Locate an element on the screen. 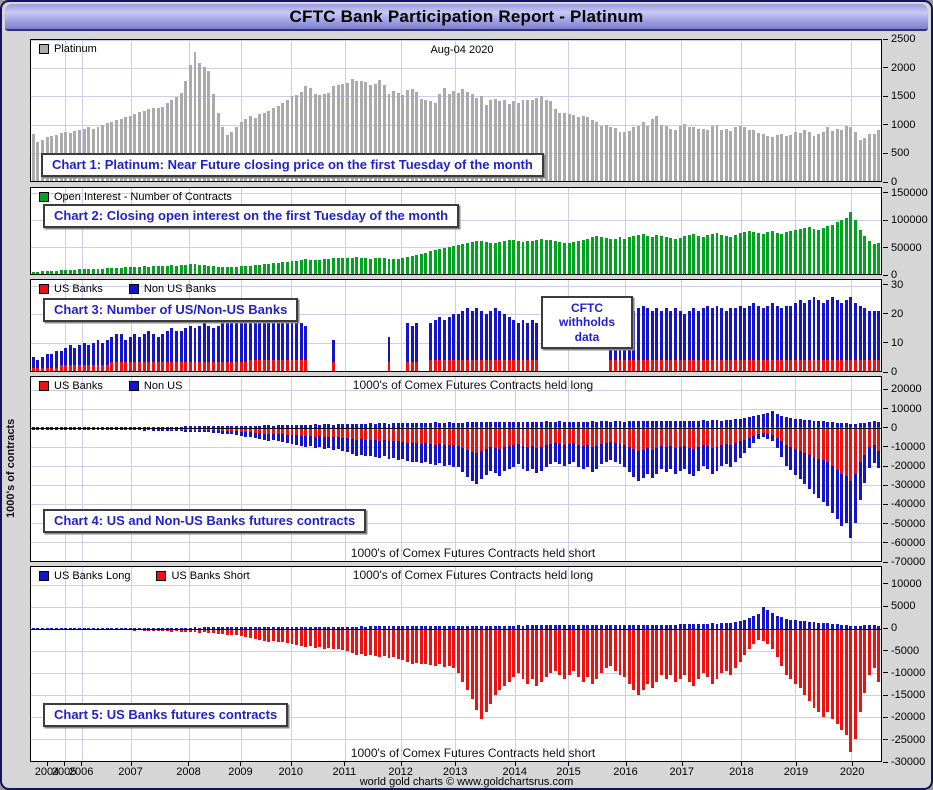 This screenshot has width=933, height=790. x-axis-year-label: 2016 is located at coordinates (625, 772).